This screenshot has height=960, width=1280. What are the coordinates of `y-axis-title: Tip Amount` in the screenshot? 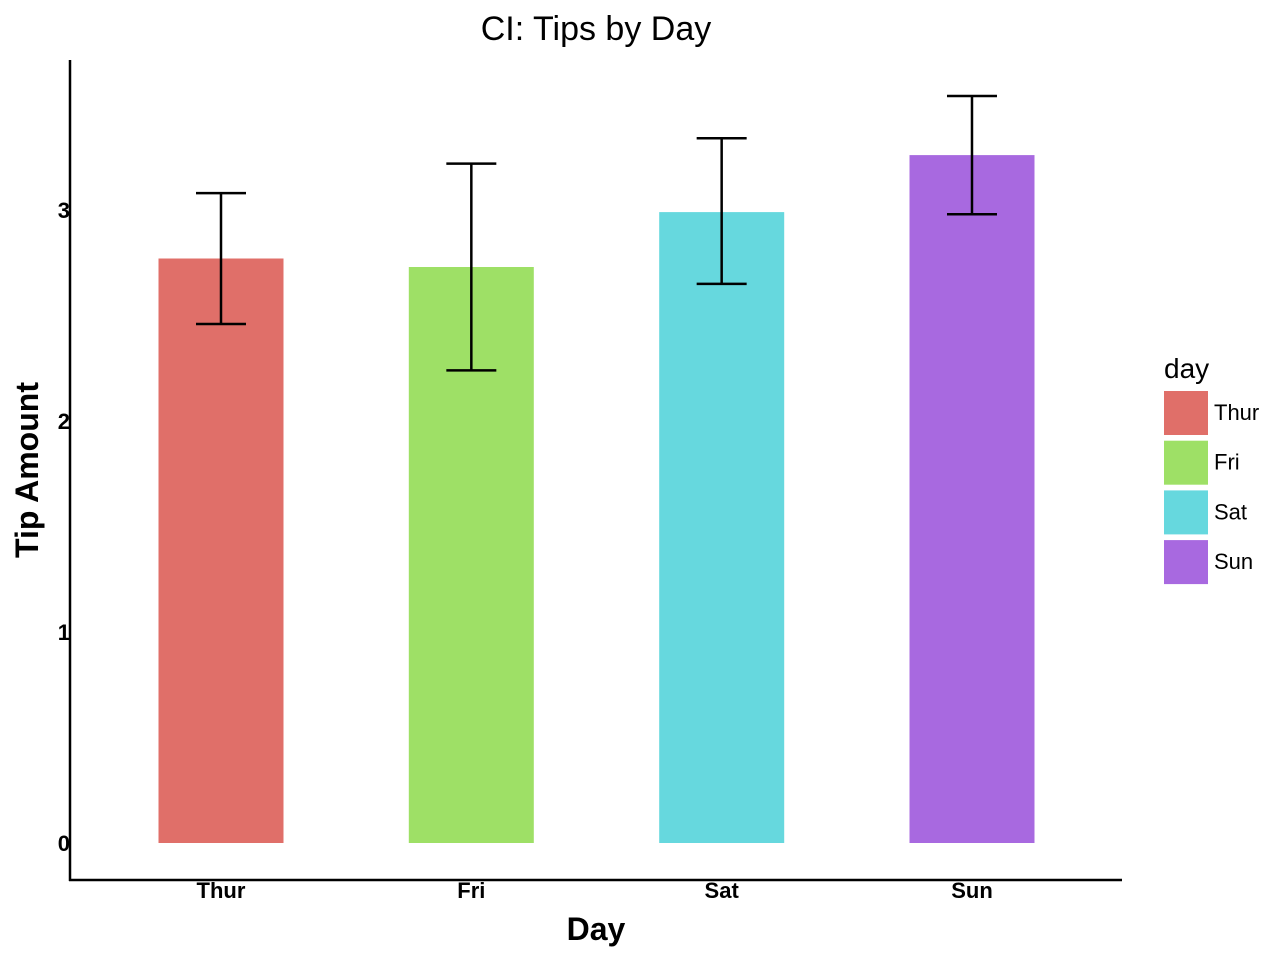 It's located at (27, 470).